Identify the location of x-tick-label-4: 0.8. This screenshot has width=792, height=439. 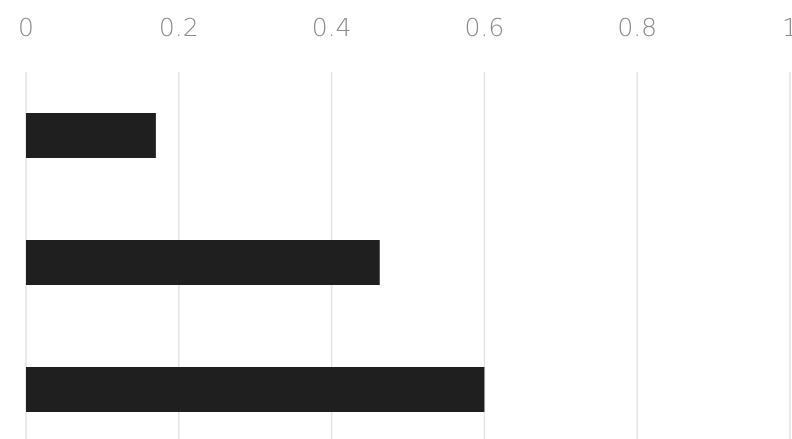
(637, 27).